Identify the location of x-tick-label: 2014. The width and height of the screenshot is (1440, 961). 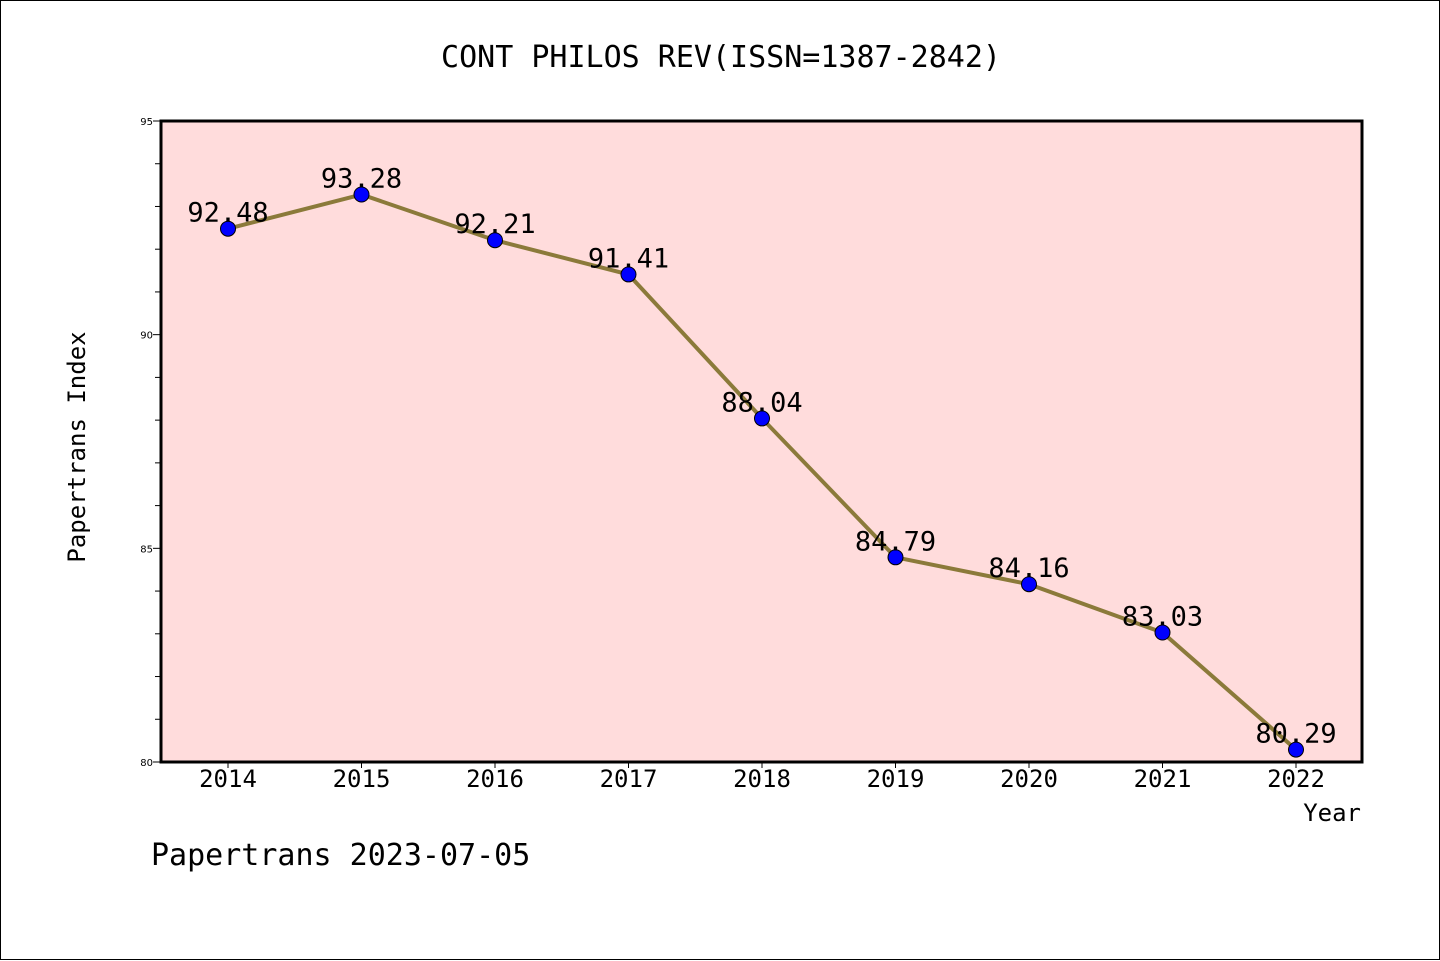
(228, 779).